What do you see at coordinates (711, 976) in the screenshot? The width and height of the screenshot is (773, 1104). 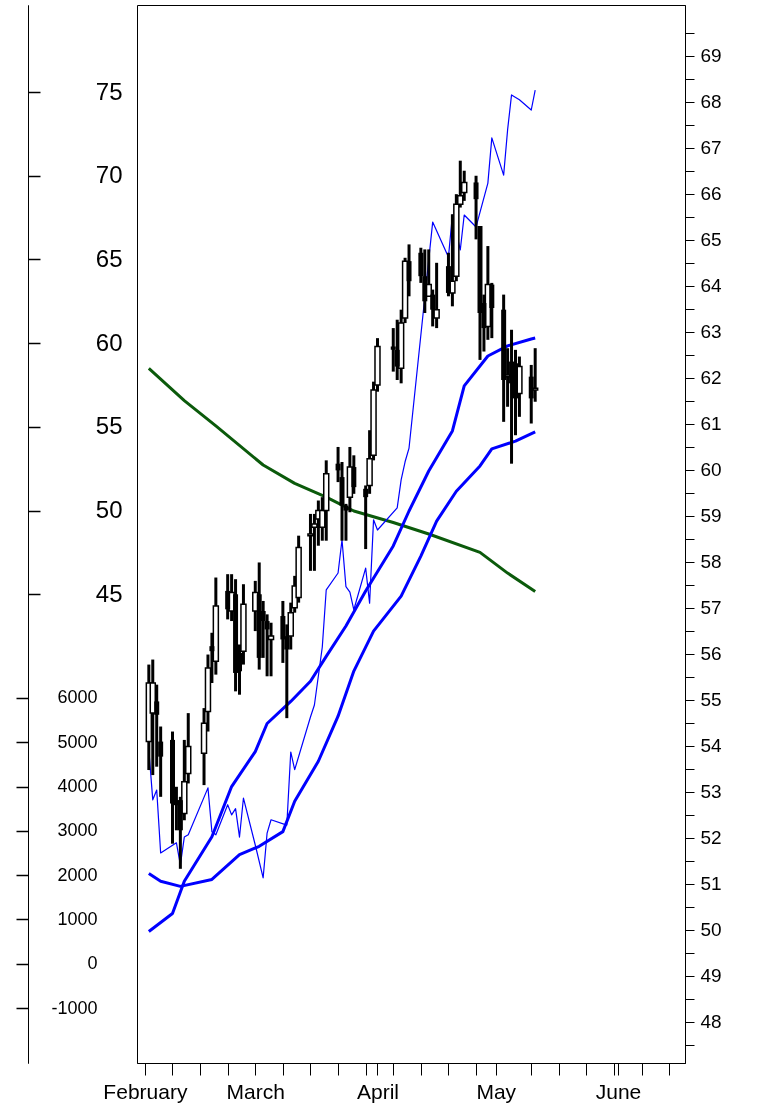 I see `y2-tick-label: 49` at bounding box center [711, 976].